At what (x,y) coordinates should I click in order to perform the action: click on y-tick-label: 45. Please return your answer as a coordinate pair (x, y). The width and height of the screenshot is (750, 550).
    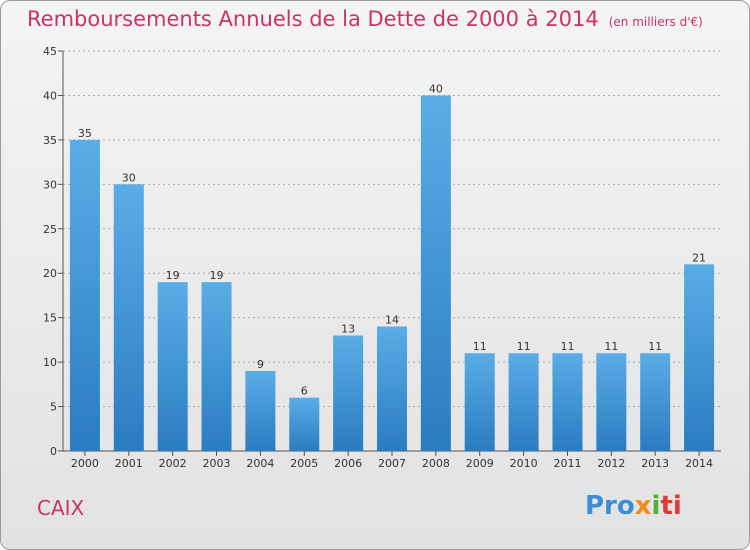
    Looking at the image, I should click on (50, 51).